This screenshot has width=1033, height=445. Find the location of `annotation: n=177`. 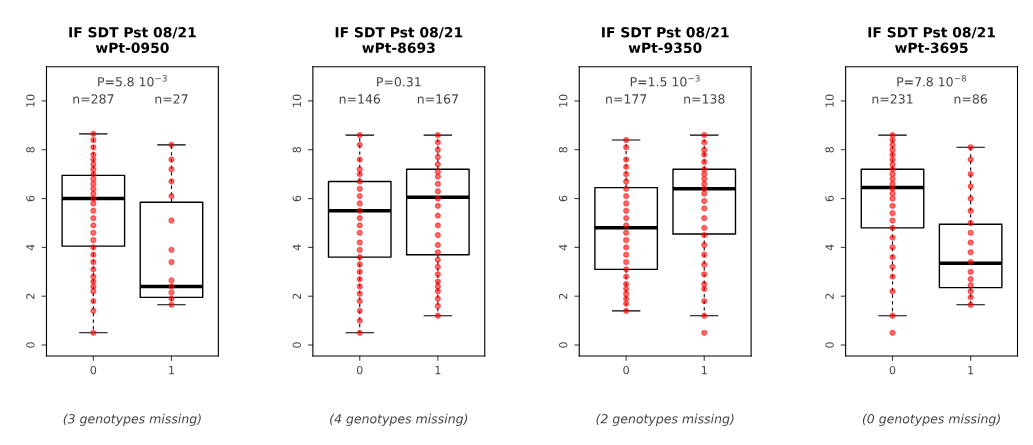

annotation: n=177 is located at coordinates (626, 99).